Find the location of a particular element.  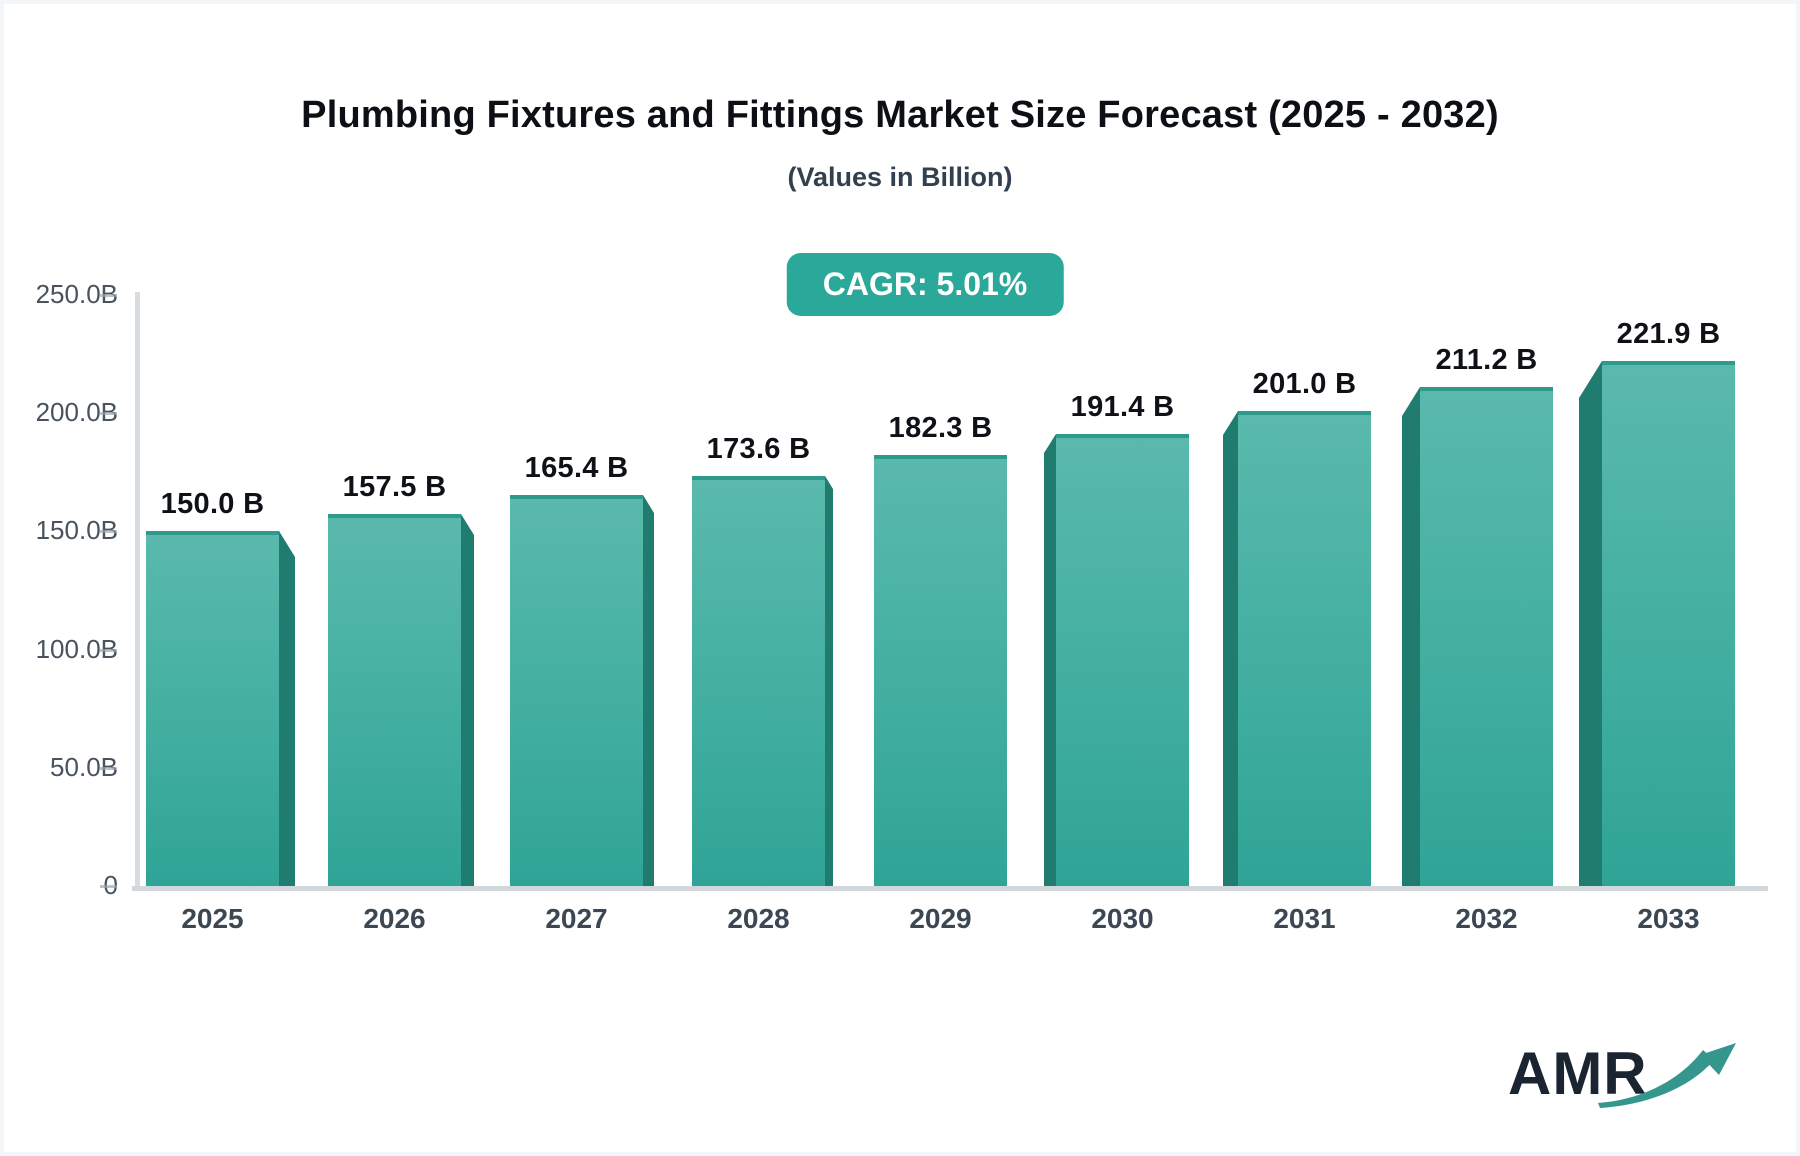

amr-arrow-icon is located at coordinates (1667, 1075).